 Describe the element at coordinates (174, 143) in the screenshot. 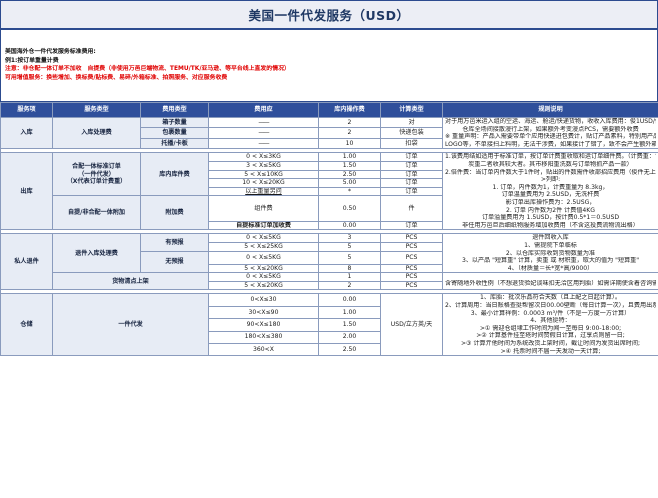

I see `fee-type: 托播/卡板` at that location.